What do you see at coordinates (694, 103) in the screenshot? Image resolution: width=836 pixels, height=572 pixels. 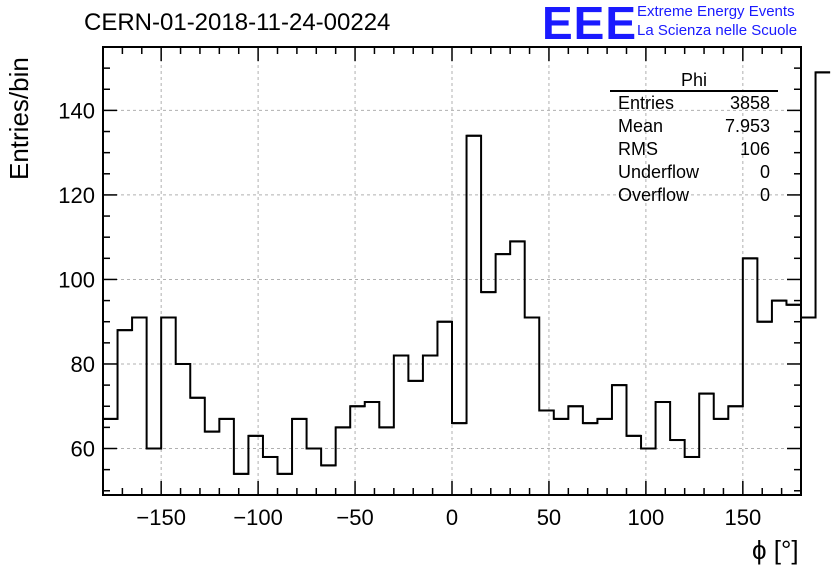 I see `stats-row-entries: Entries 3858` at bounding box center [694, 103].